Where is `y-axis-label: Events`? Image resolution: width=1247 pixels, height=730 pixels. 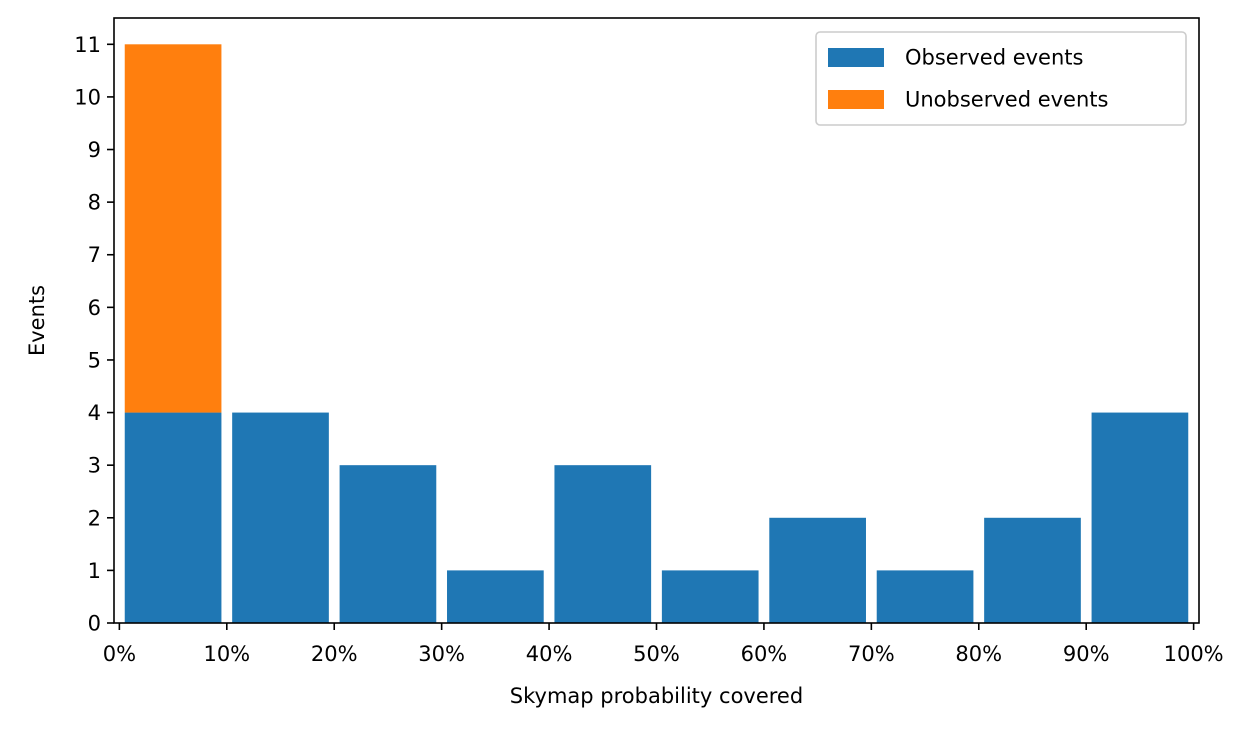
y-axis-label: Events is located at coordinates (37, 320).